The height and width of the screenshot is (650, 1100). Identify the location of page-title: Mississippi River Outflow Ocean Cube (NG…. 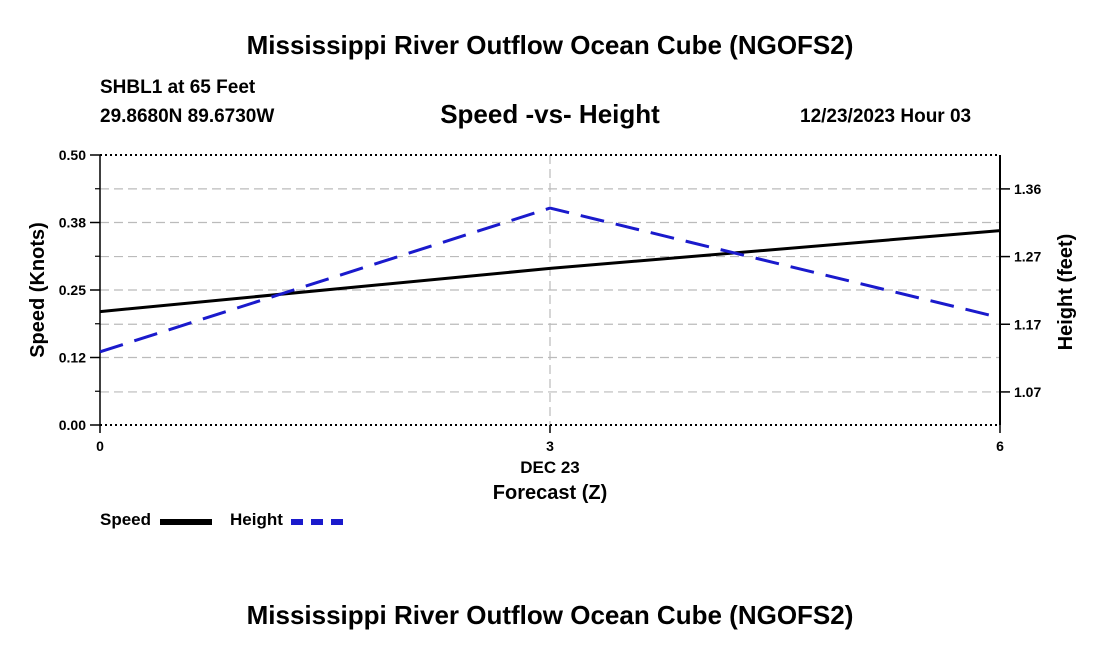
(550, 45).